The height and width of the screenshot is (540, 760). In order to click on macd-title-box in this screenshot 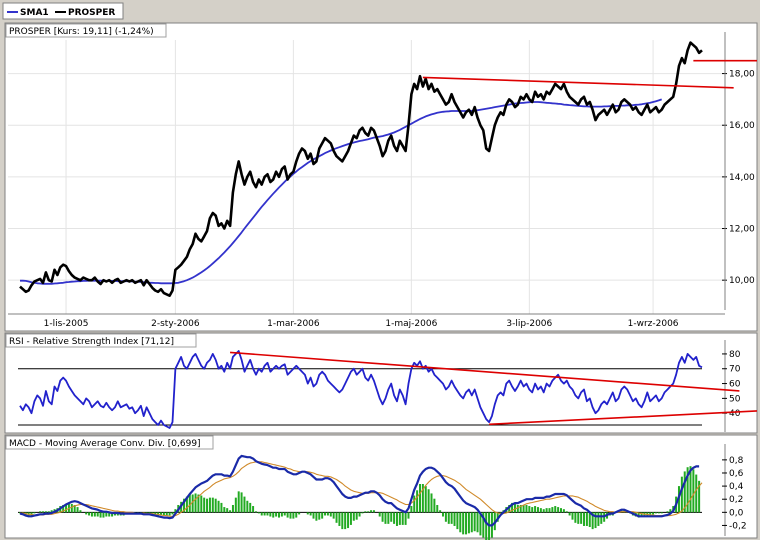, I will do `click(109, 442)`.